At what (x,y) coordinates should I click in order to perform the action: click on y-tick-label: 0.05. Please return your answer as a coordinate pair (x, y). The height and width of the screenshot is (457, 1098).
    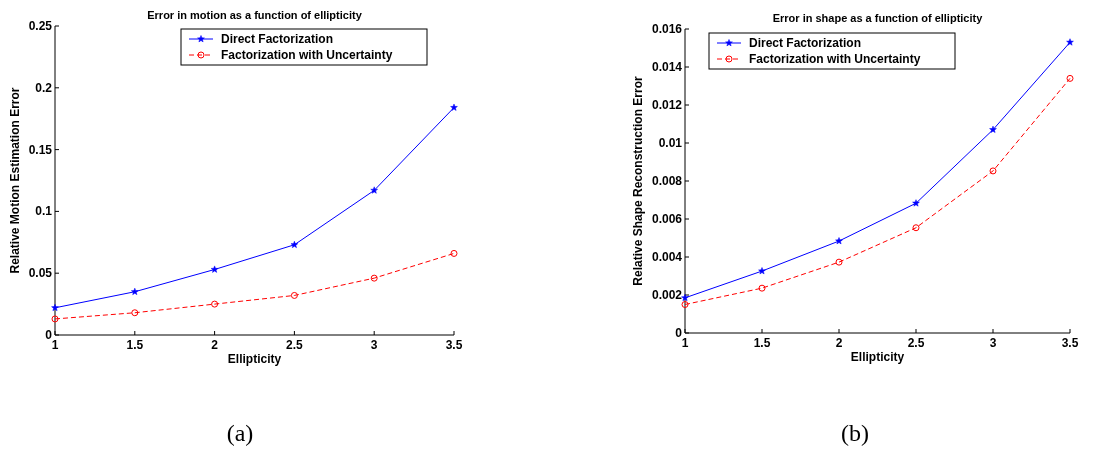
    Looking at the image, I should click on (40, 273).